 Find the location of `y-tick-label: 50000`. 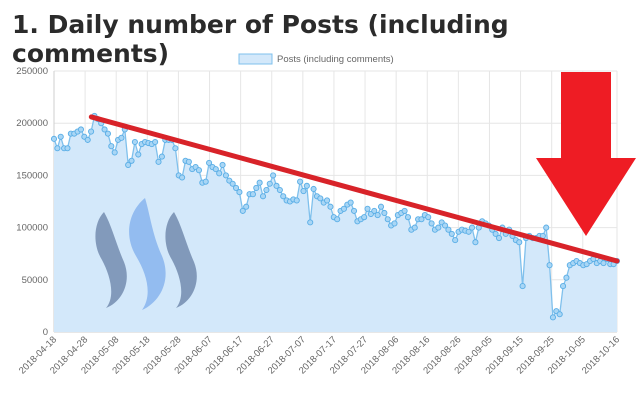

y-tick-label: 50000 is located at coordinates (35, 280).